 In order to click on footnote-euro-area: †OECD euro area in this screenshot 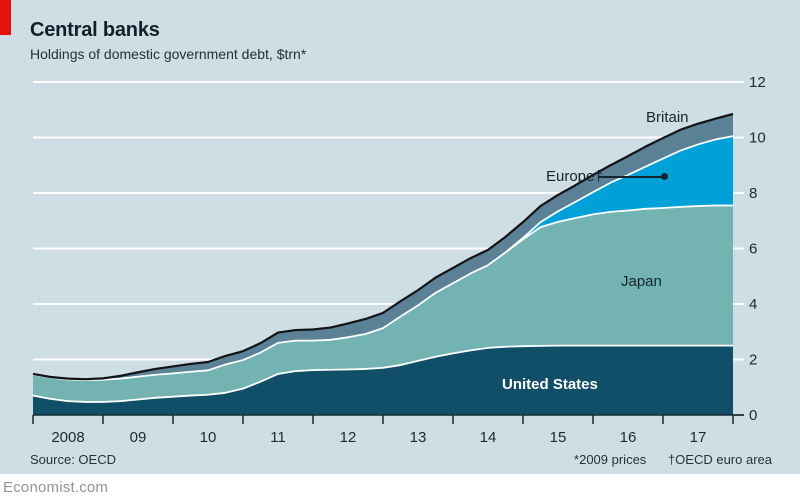, I will do `click(719, 459)`.